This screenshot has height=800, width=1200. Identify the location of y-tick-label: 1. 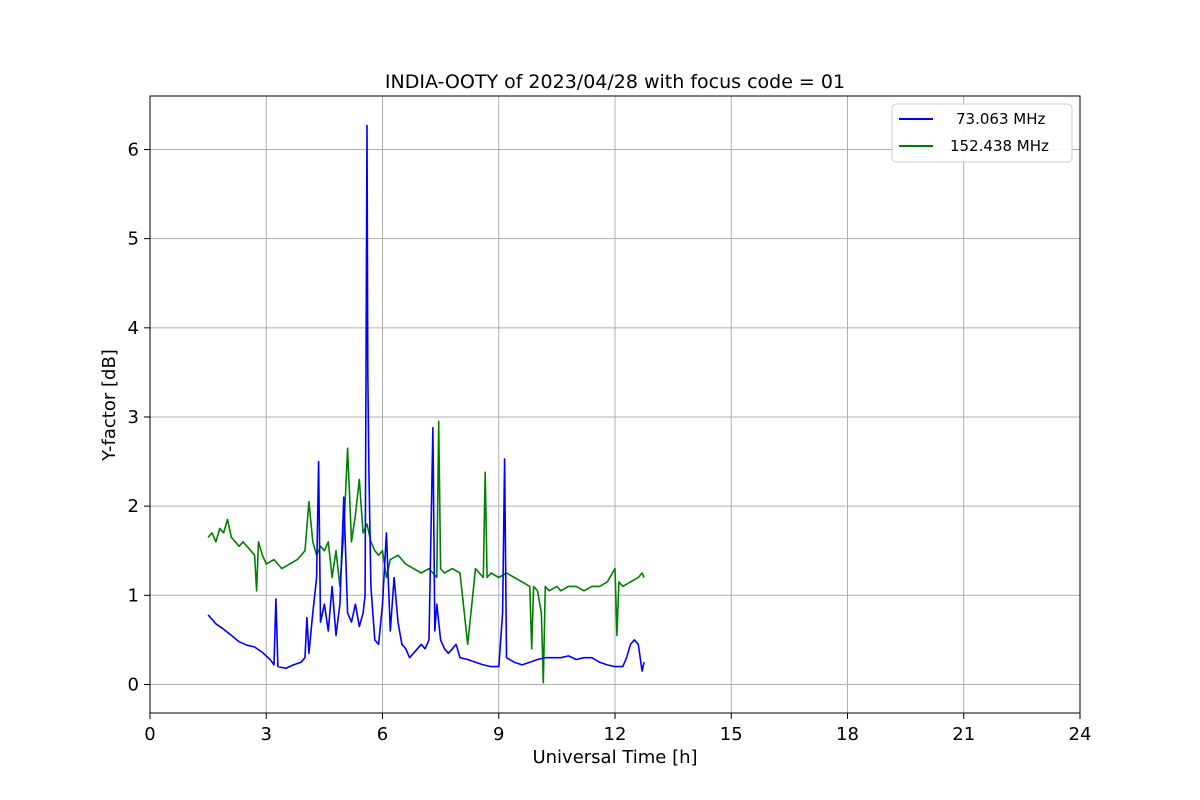
(133, 595).